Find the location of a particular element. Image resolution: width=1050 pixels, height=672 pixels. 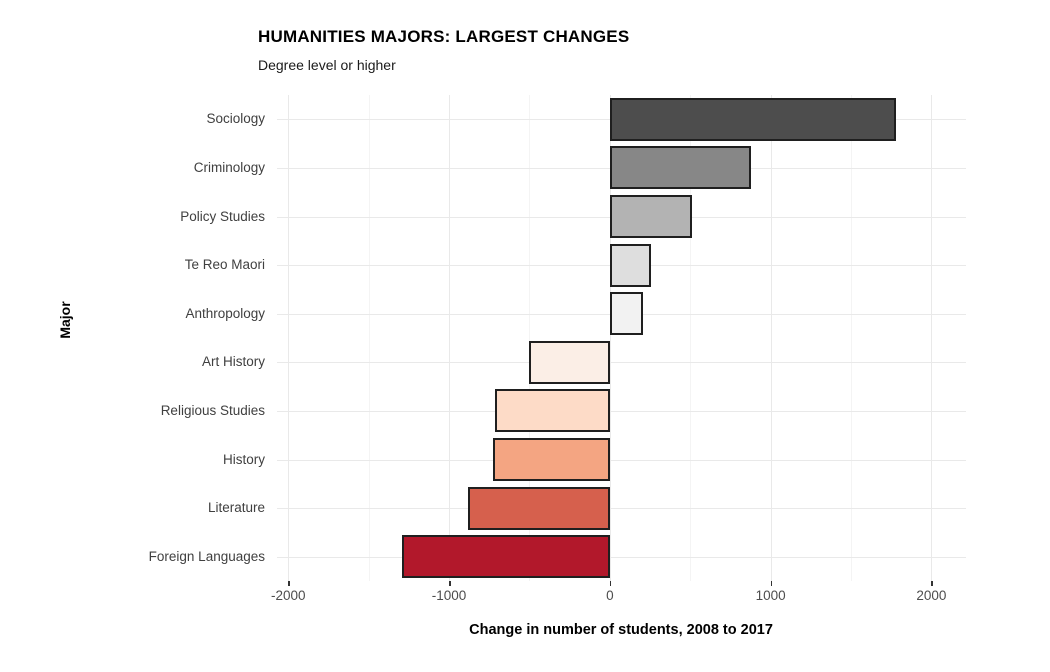

x-tick-label: 2000 is located at coordinates (931, 595).